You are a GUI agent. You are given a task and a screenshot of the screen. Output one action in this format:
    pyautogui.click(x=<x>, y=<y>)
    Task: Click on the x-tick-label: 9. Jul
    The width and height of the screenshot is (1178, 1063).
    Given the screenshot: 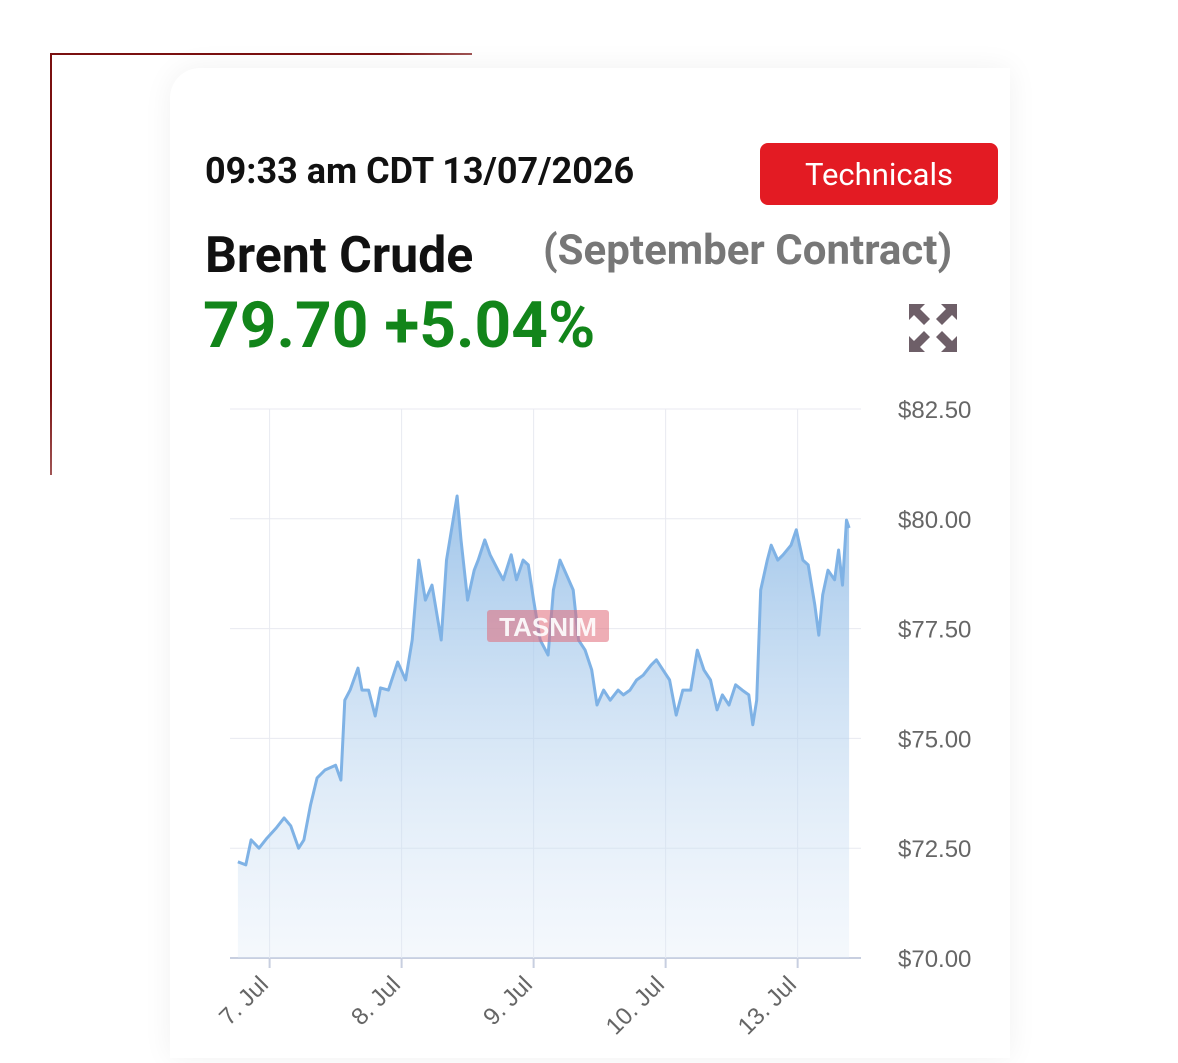 What is the action you would take?
    pyautogui.click(x=508, y=1001)
    